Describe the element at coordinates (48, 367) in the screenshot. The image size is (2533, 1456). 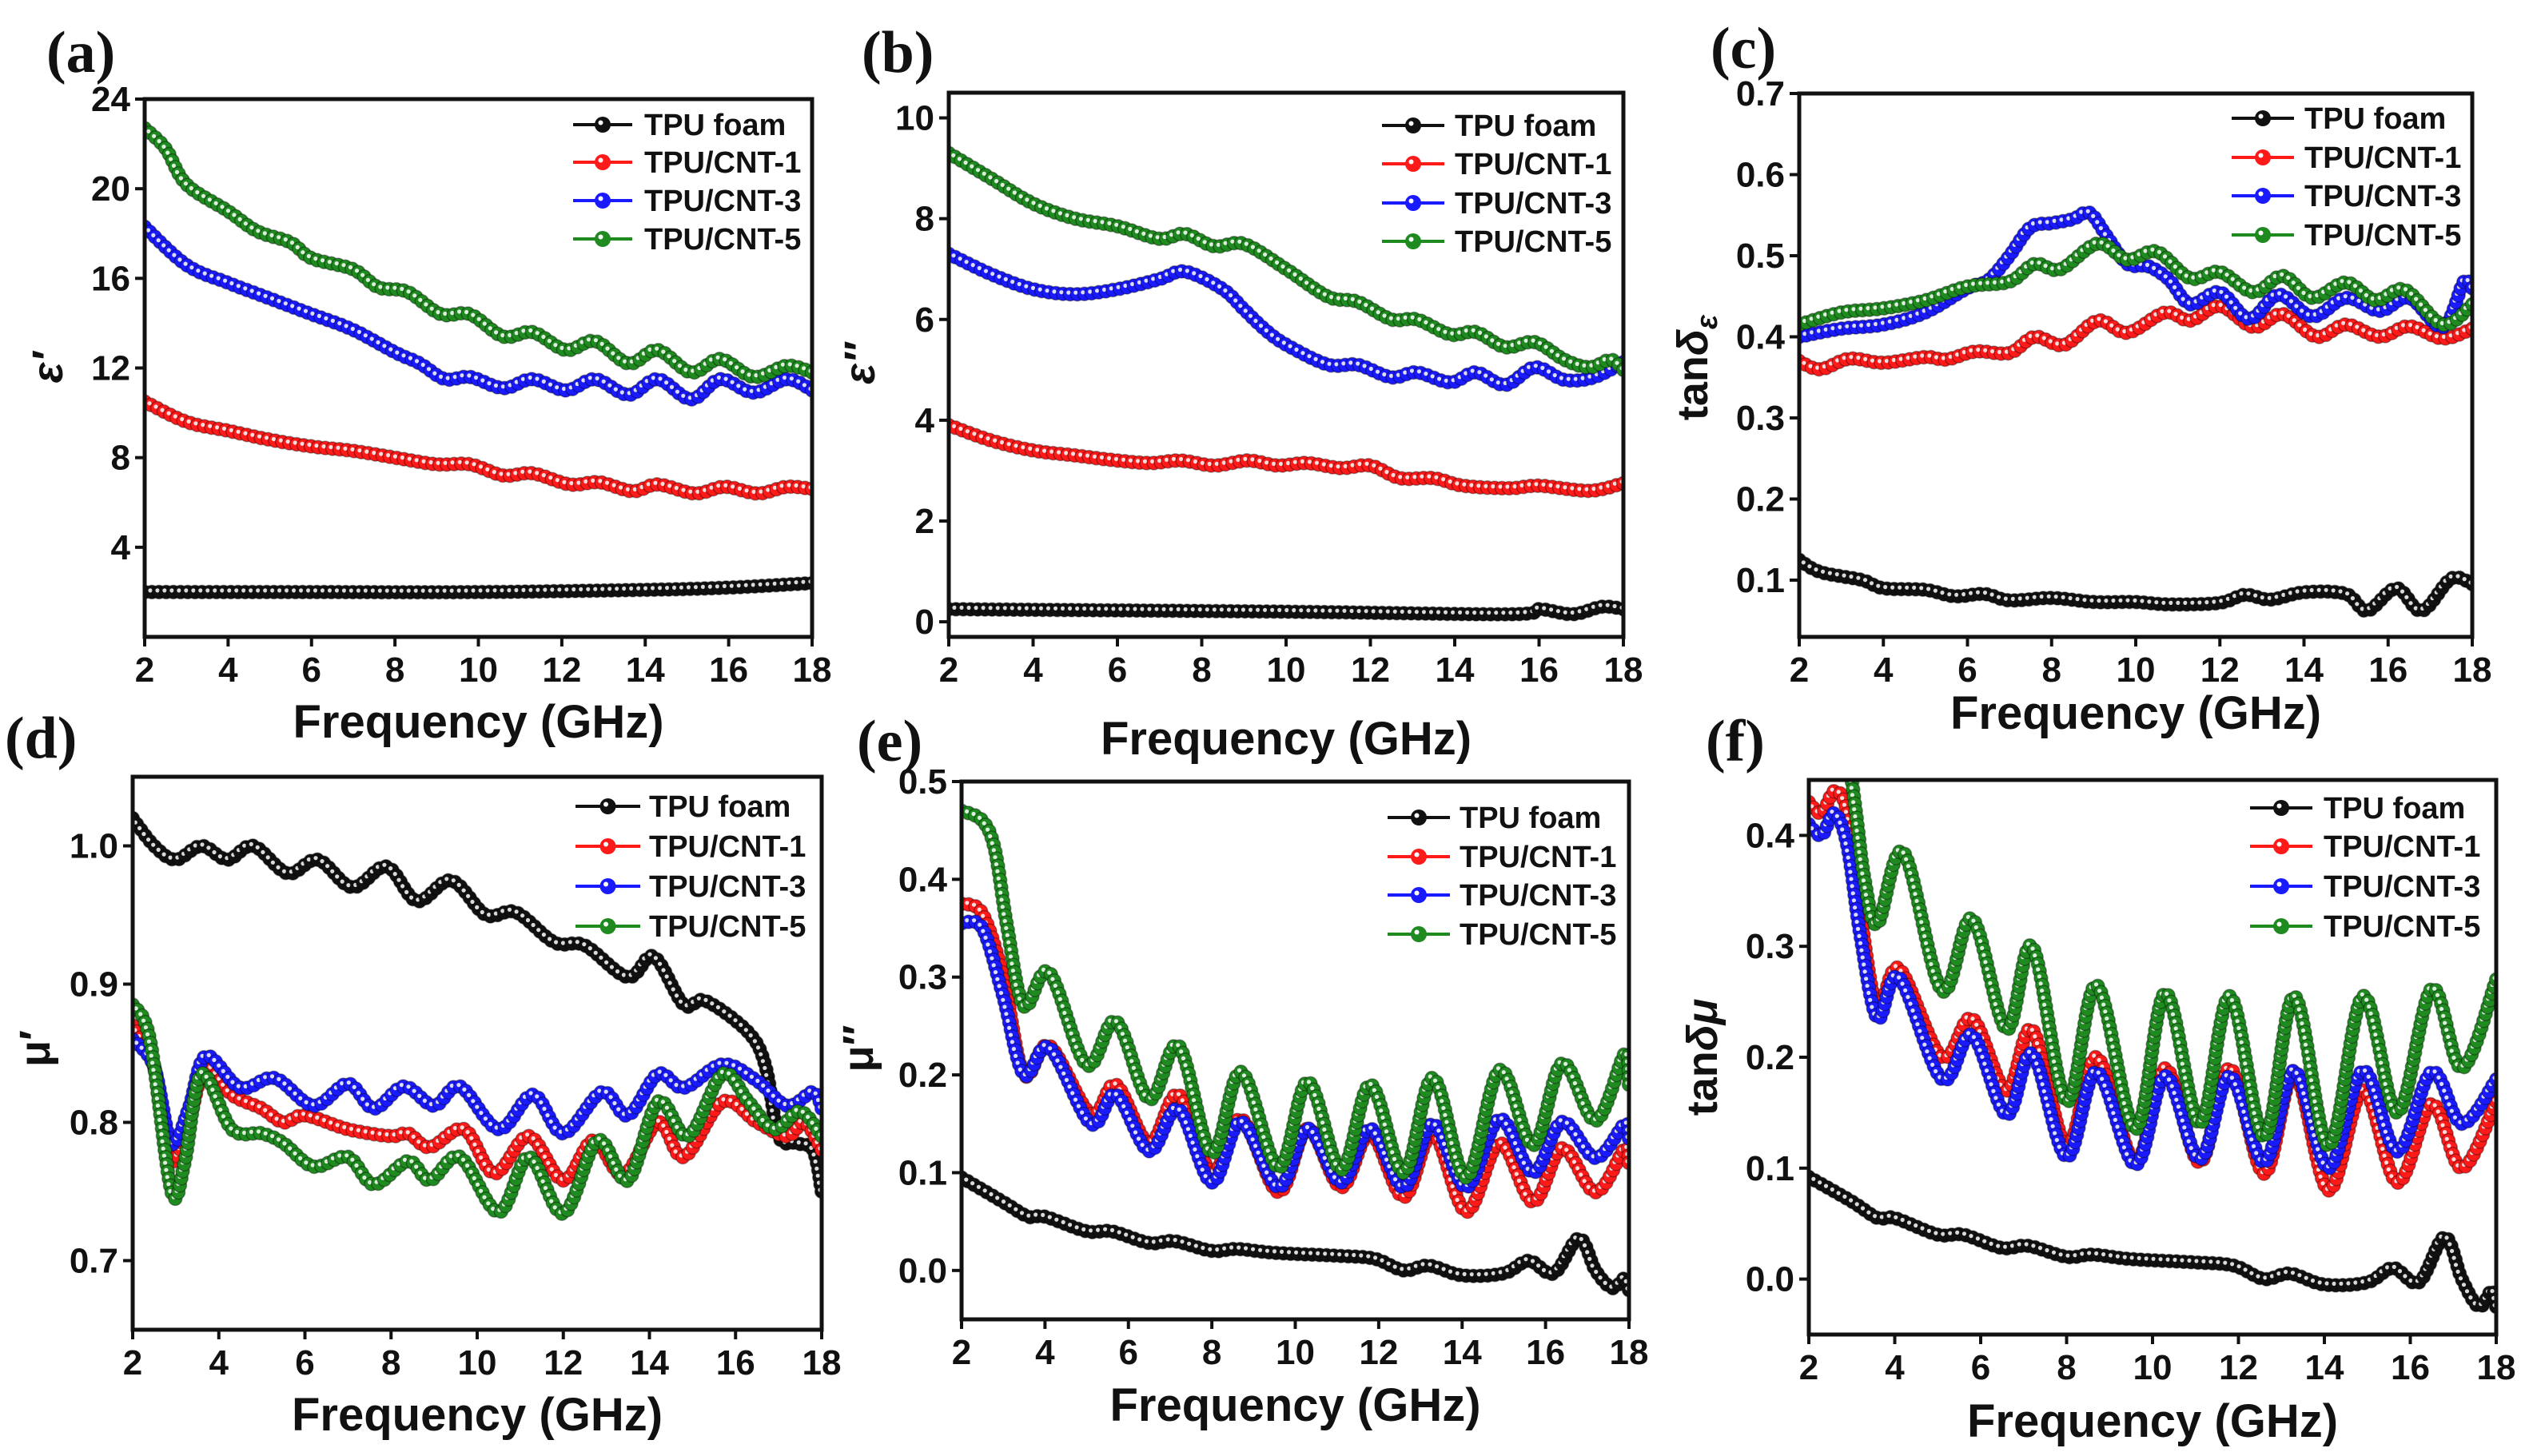
I see `y-axis-title-part: ε′` at that location.